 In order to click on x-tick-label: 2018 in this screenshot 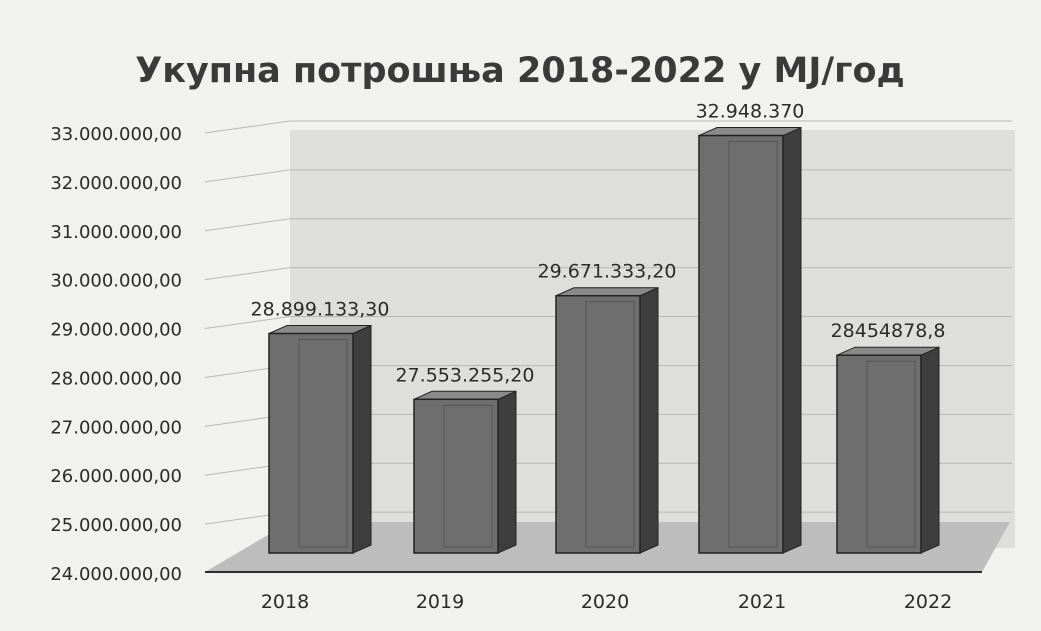, I will do `click(285, 602)`.